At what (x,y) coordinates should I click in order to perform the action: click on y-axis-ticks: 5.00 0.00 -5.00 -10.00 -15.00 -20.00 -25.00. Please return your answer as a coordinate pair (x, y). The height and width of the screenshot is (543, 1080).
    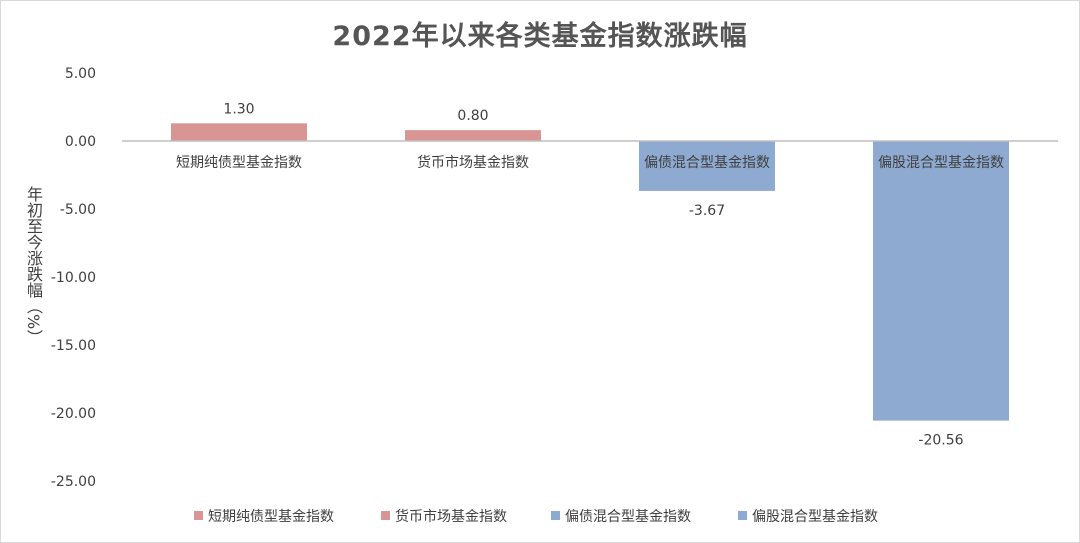
    Looking at the image, I should click on (73, 278).